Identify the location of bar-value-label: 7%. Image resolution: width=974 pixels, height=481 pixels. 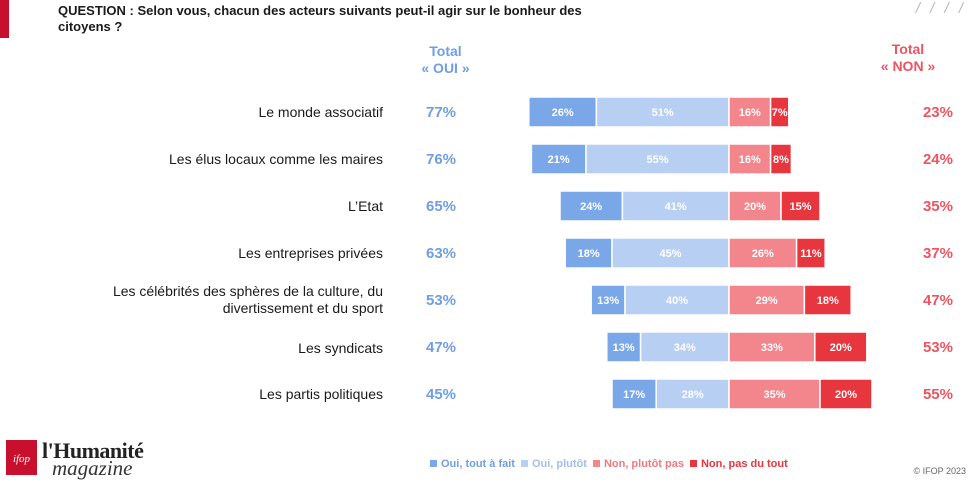
(780, 113).